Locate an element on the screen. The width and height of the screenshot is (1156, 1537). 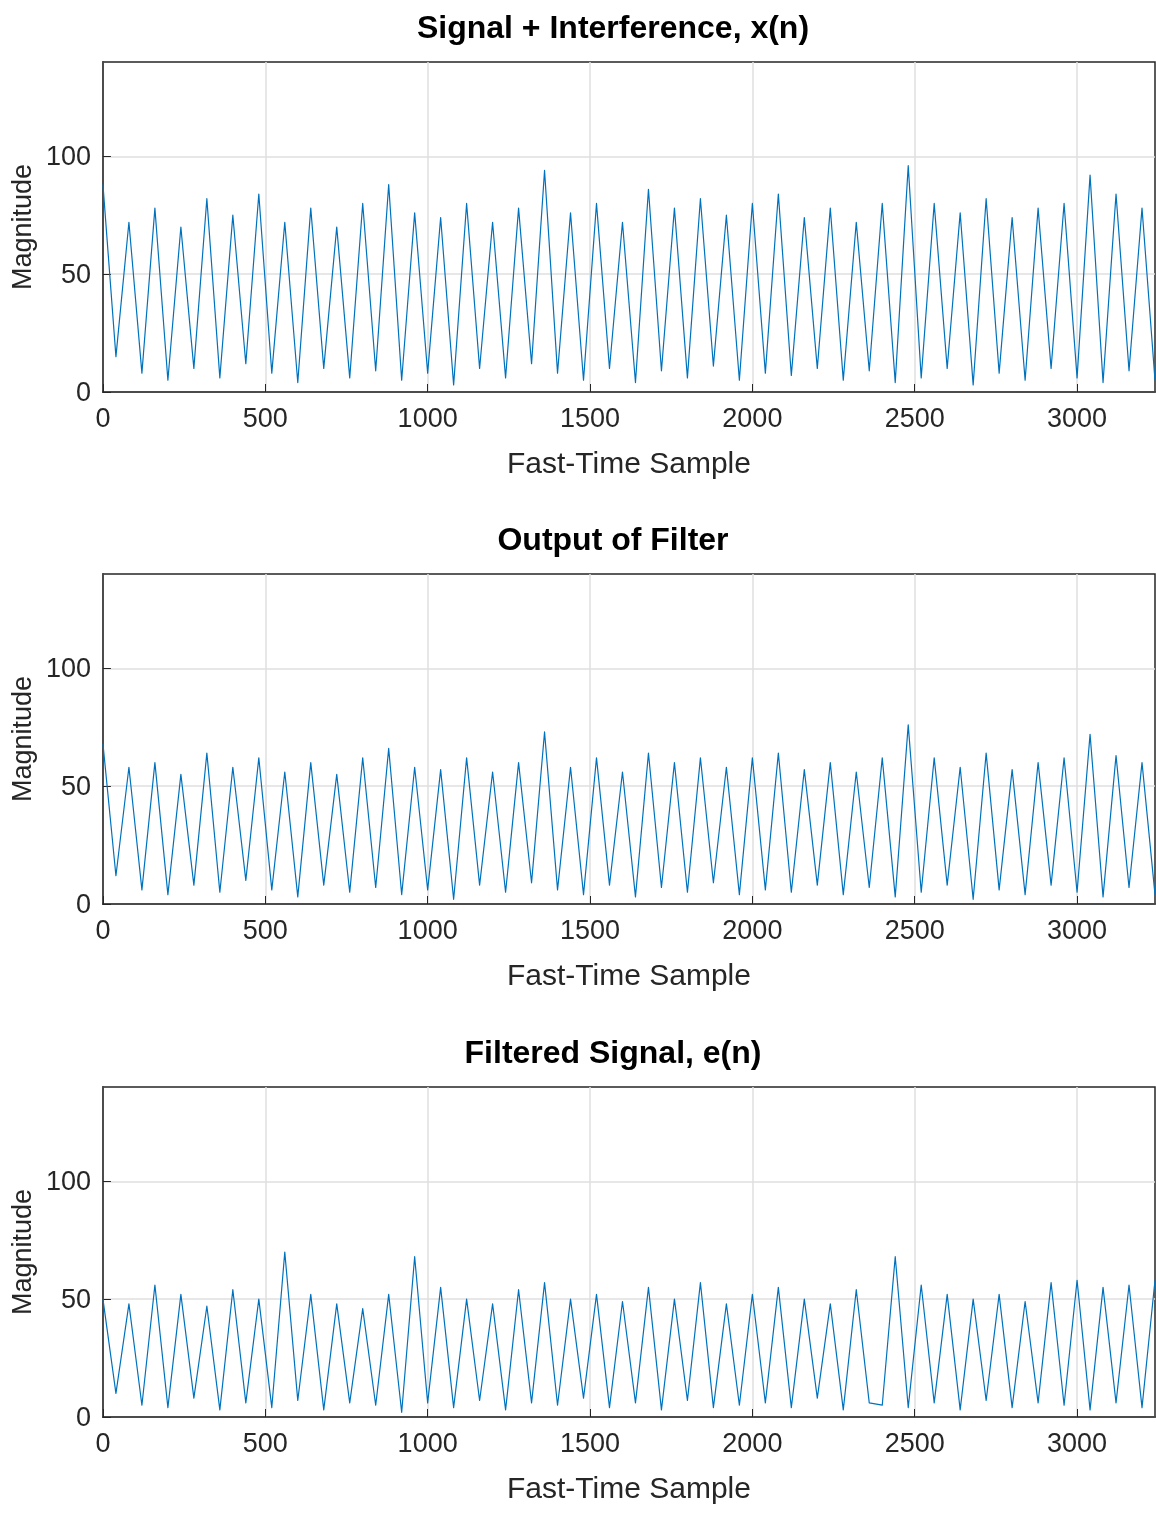
chart-title: Output of Filter is located at coordinates (613, 539).